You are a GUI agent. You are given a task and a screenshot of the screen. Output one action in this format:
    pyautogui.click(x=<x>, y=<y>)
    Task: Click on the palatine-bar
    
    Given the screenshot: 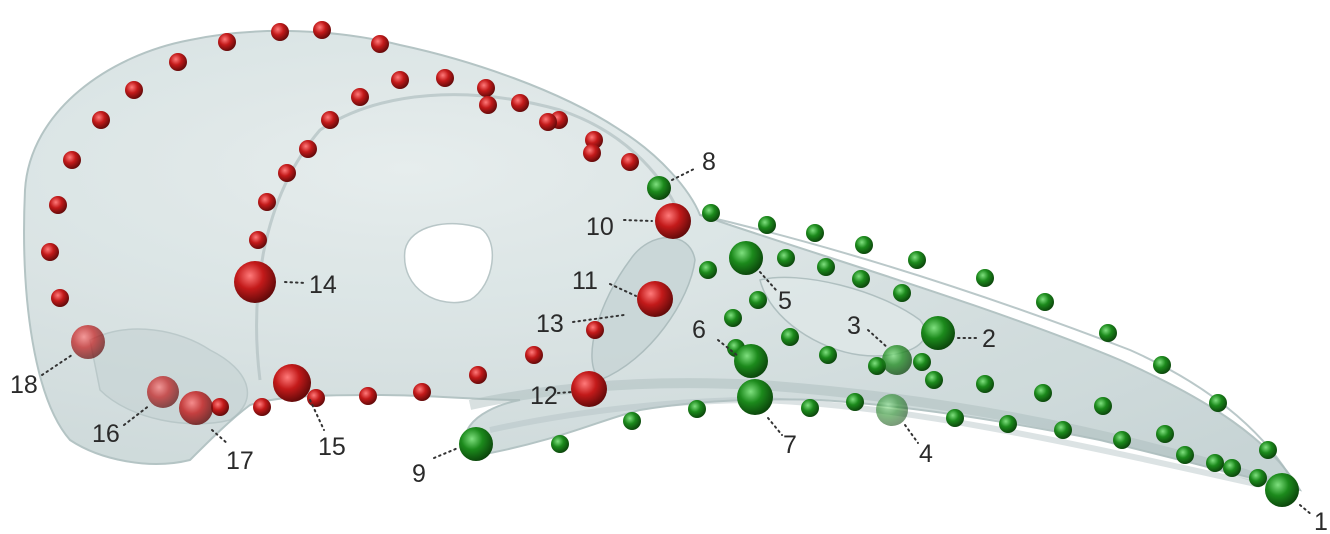 What is the action you would take?
    pyautogui.click(x=875, y=442)
    